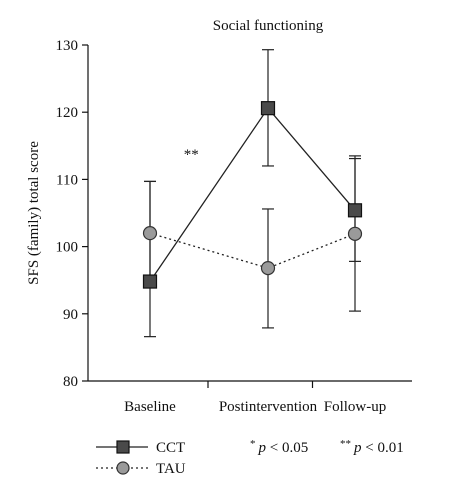 This screenshot has width=464, height=500. Describe the element at coordinates (268, 407) in the screenshot. I see `x-tick-label: Postintervention` at that location.